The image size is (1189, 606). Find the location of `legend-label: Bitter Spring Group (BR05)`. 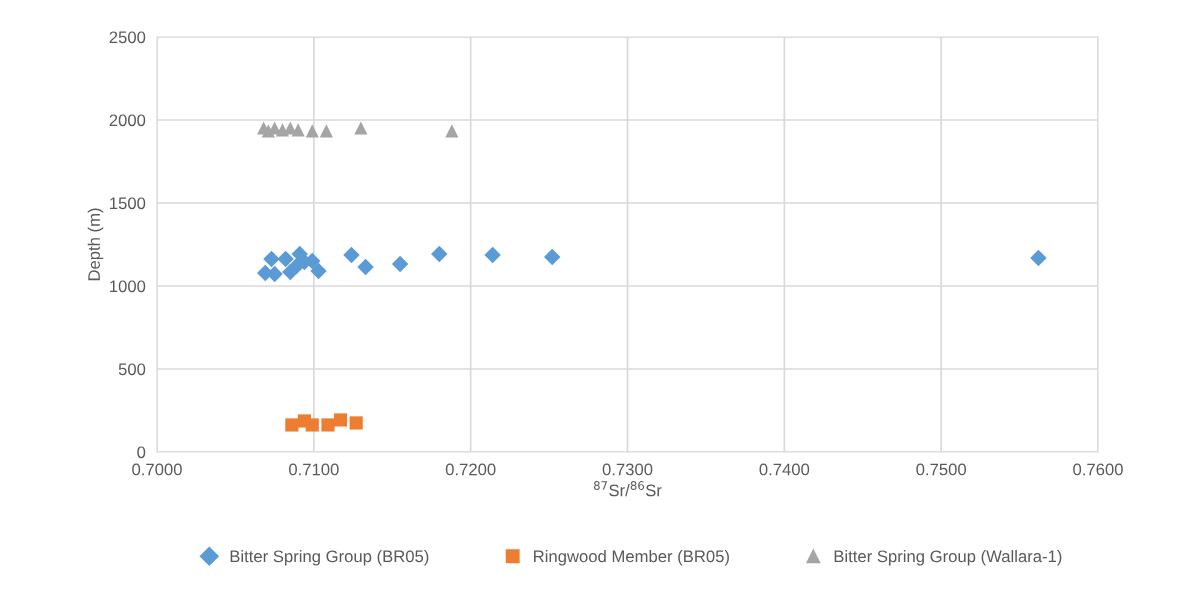

legend-label: Bitter Spring Group (BR05) is located at coordinates (329, 558).